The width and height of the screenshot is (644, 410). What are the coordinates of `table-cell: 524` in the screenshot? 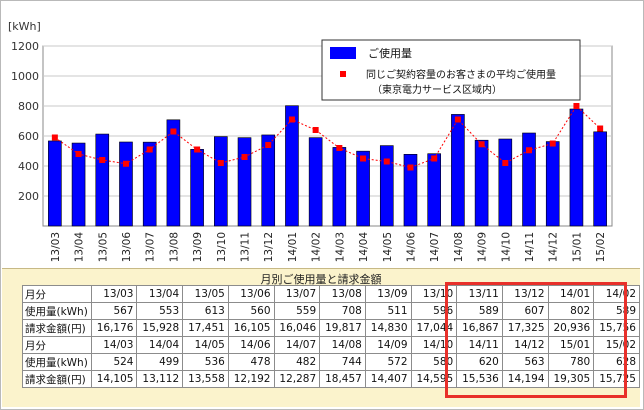 It's located at (114, 362).